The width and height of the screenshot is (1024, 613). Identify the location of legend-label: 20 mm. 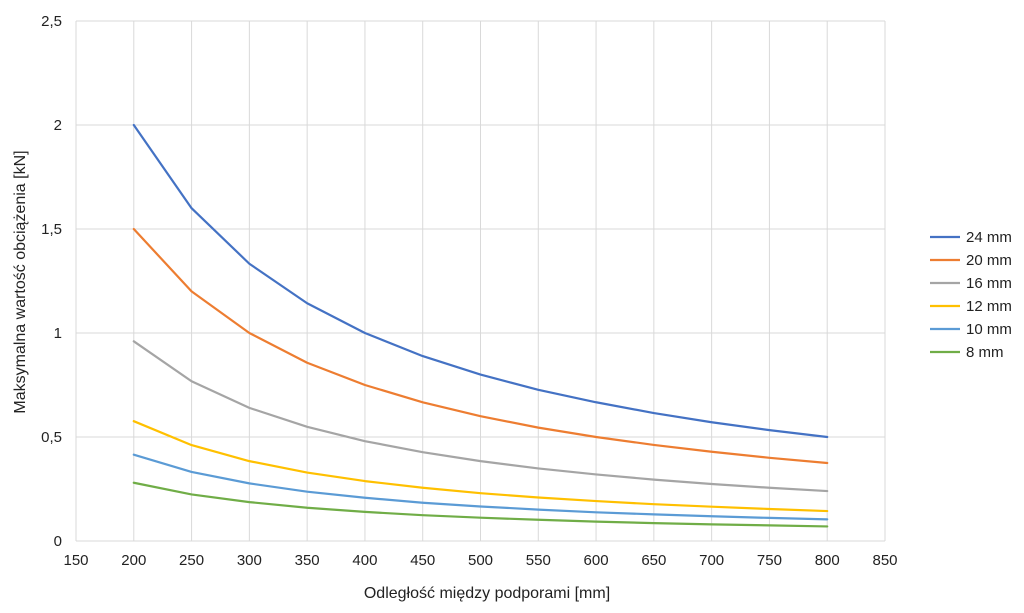
(989, 260).